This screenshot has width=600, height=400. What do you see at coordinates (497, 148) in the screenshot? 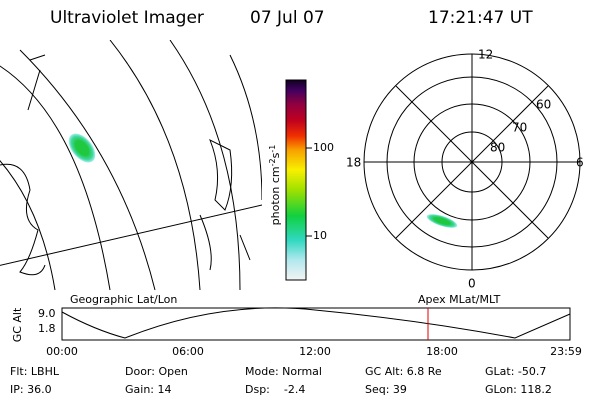
I see `lat-label: 80` at bounding box center [497, 148].